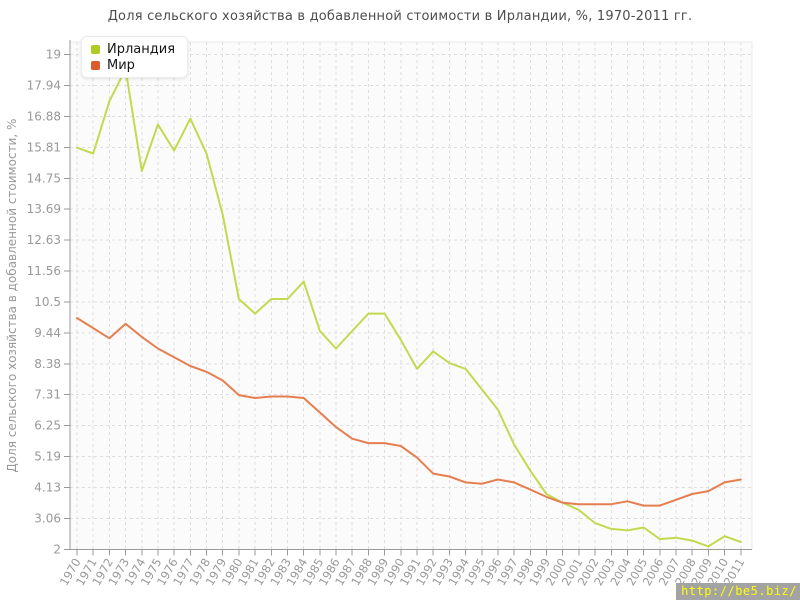  I want to click on y-axis-tick-label: 8.38, so click(47, 364).